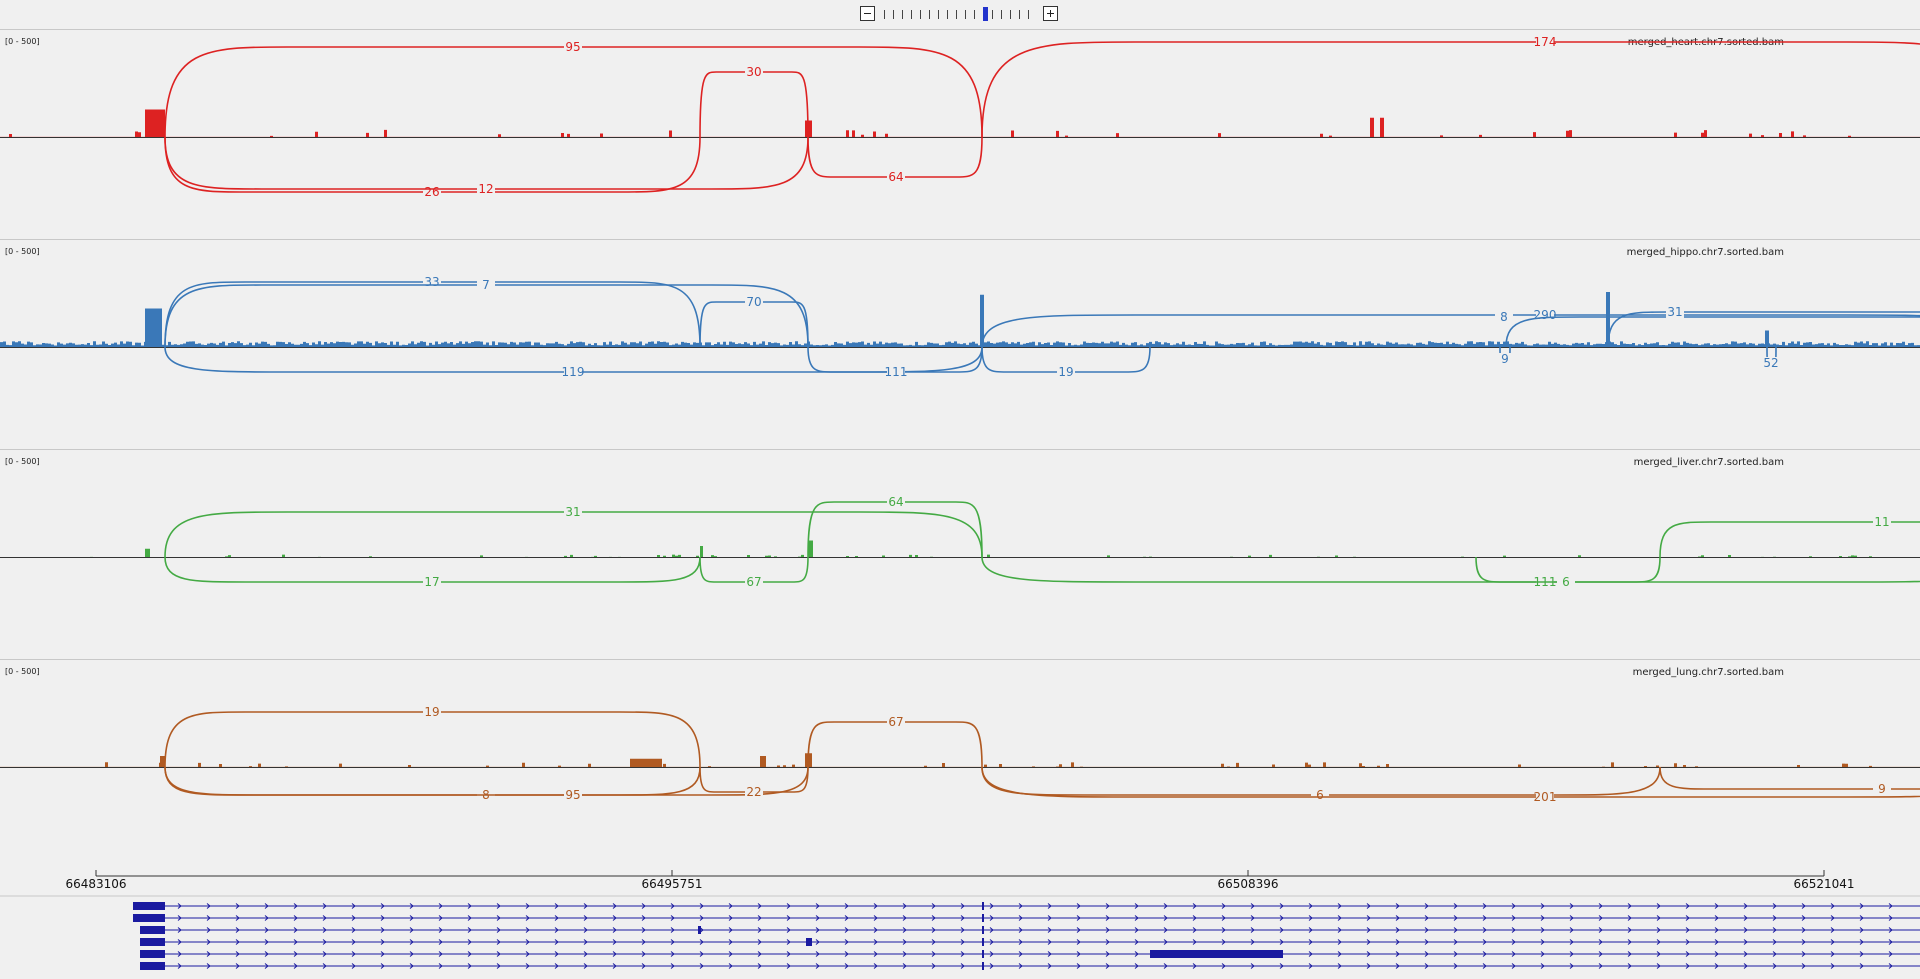  What do you see at coordinates (152, 942) in the screenshot?
I see `exon` at bounding box center [152, 942].